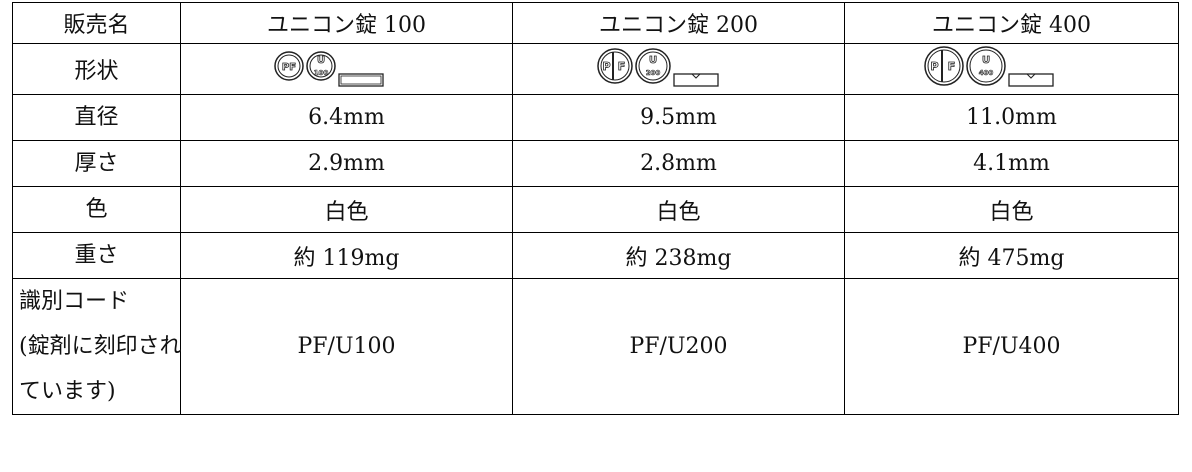 The width and height of the screenshot is (1192, 472). I want to click on row-label-line: 厚さ, so click(96, 163).